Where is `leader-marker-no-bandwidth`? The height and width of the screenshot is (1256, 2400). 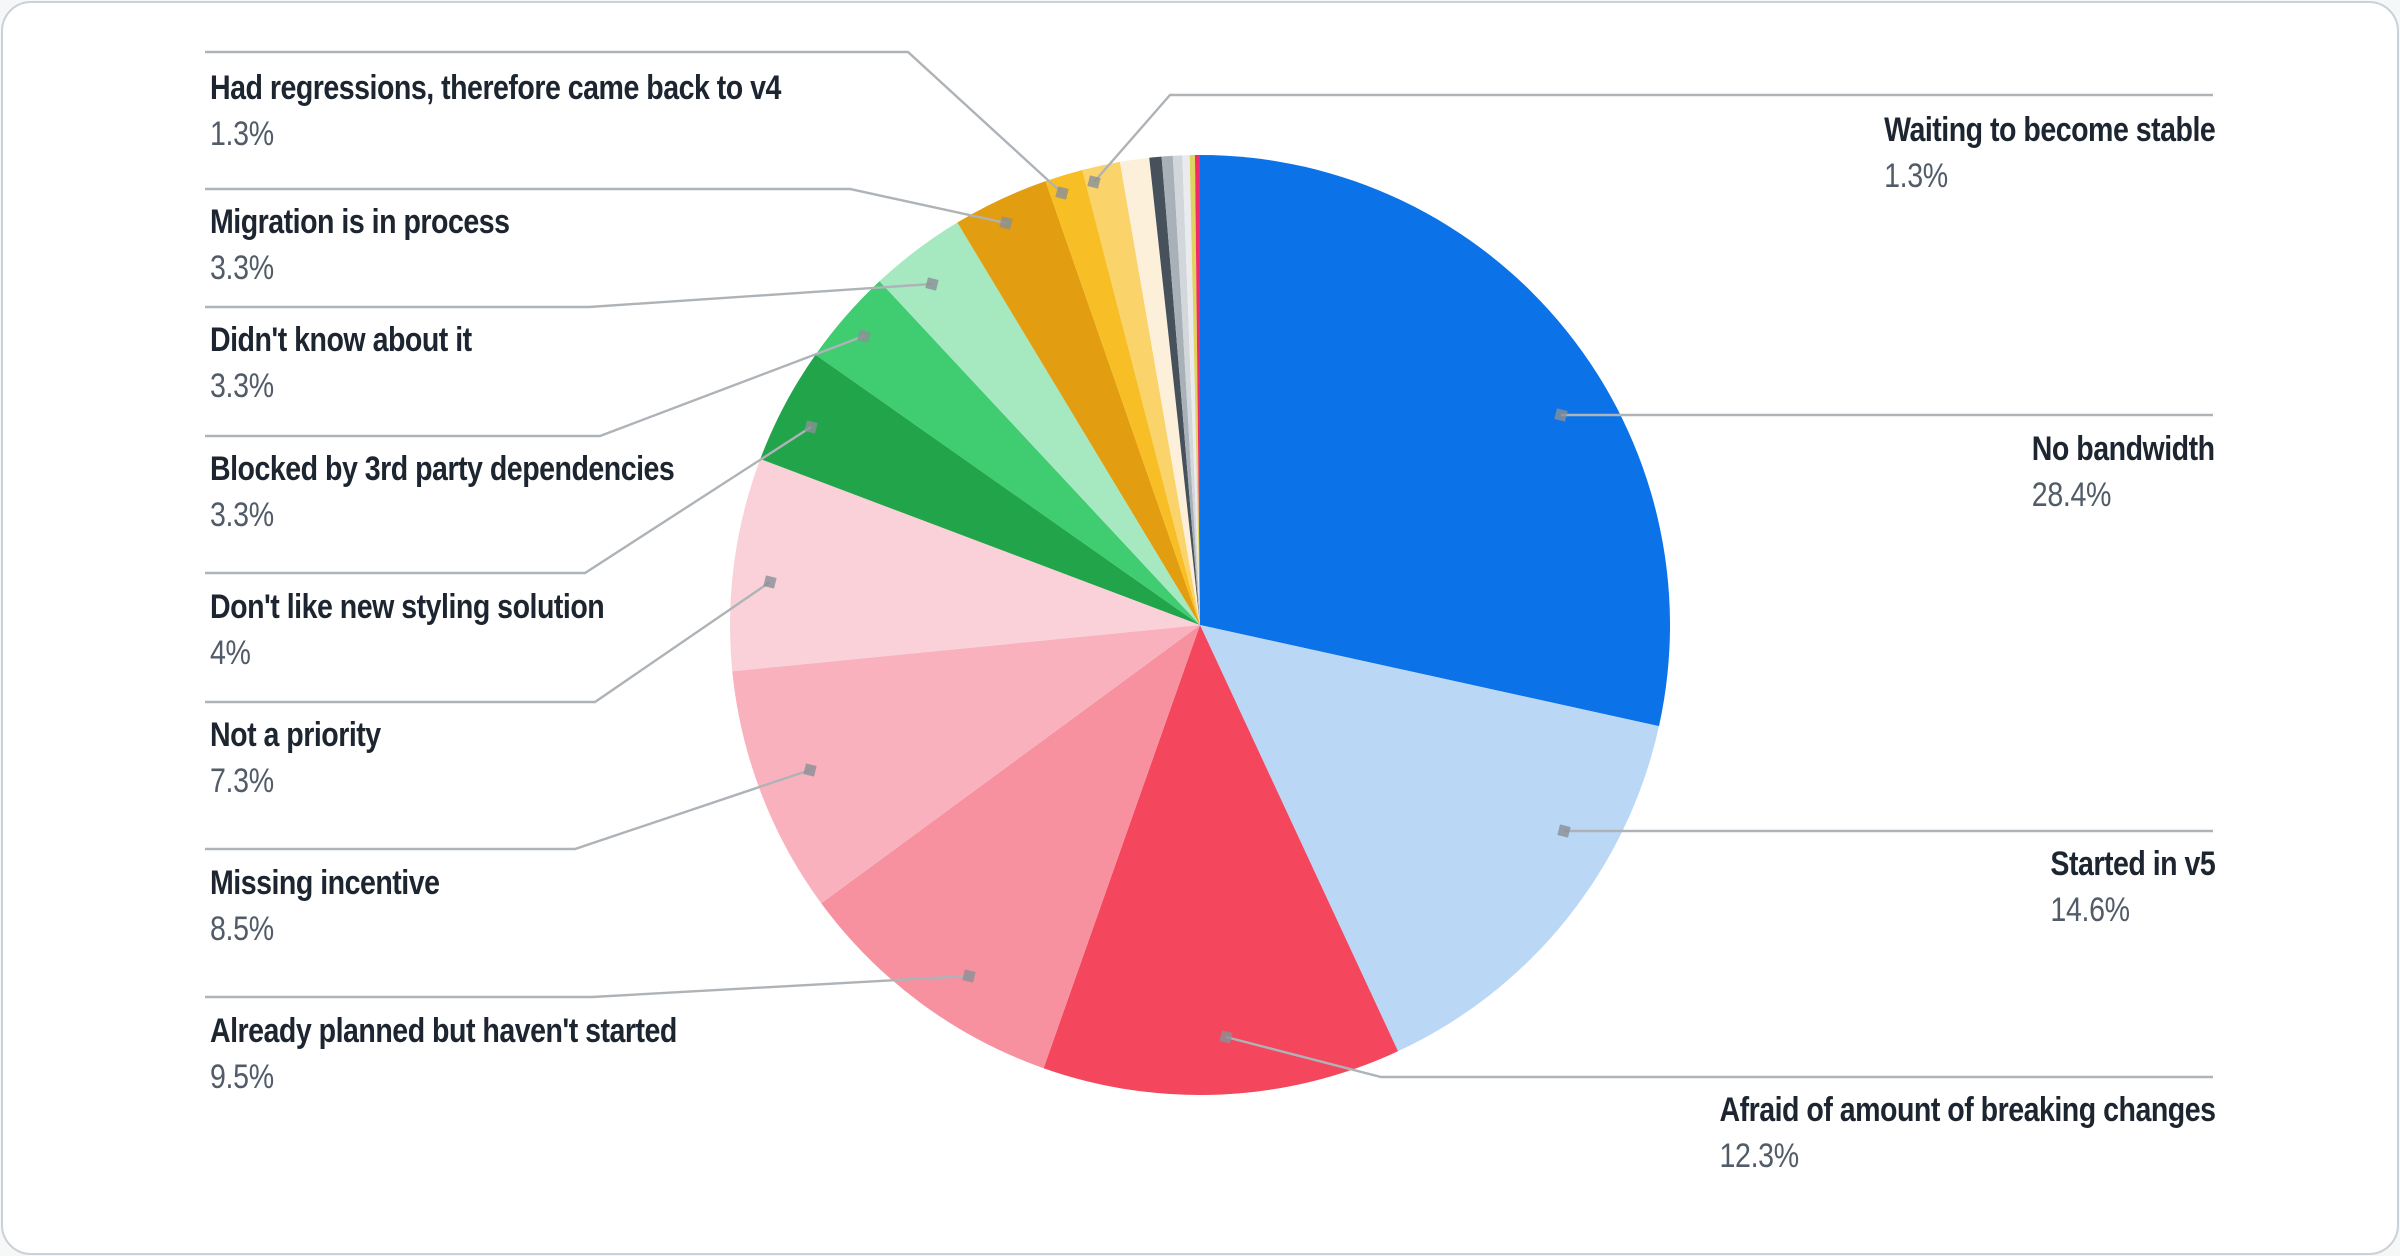
leader-marker-no-bandwidth is located at coordinates (1561, 415).